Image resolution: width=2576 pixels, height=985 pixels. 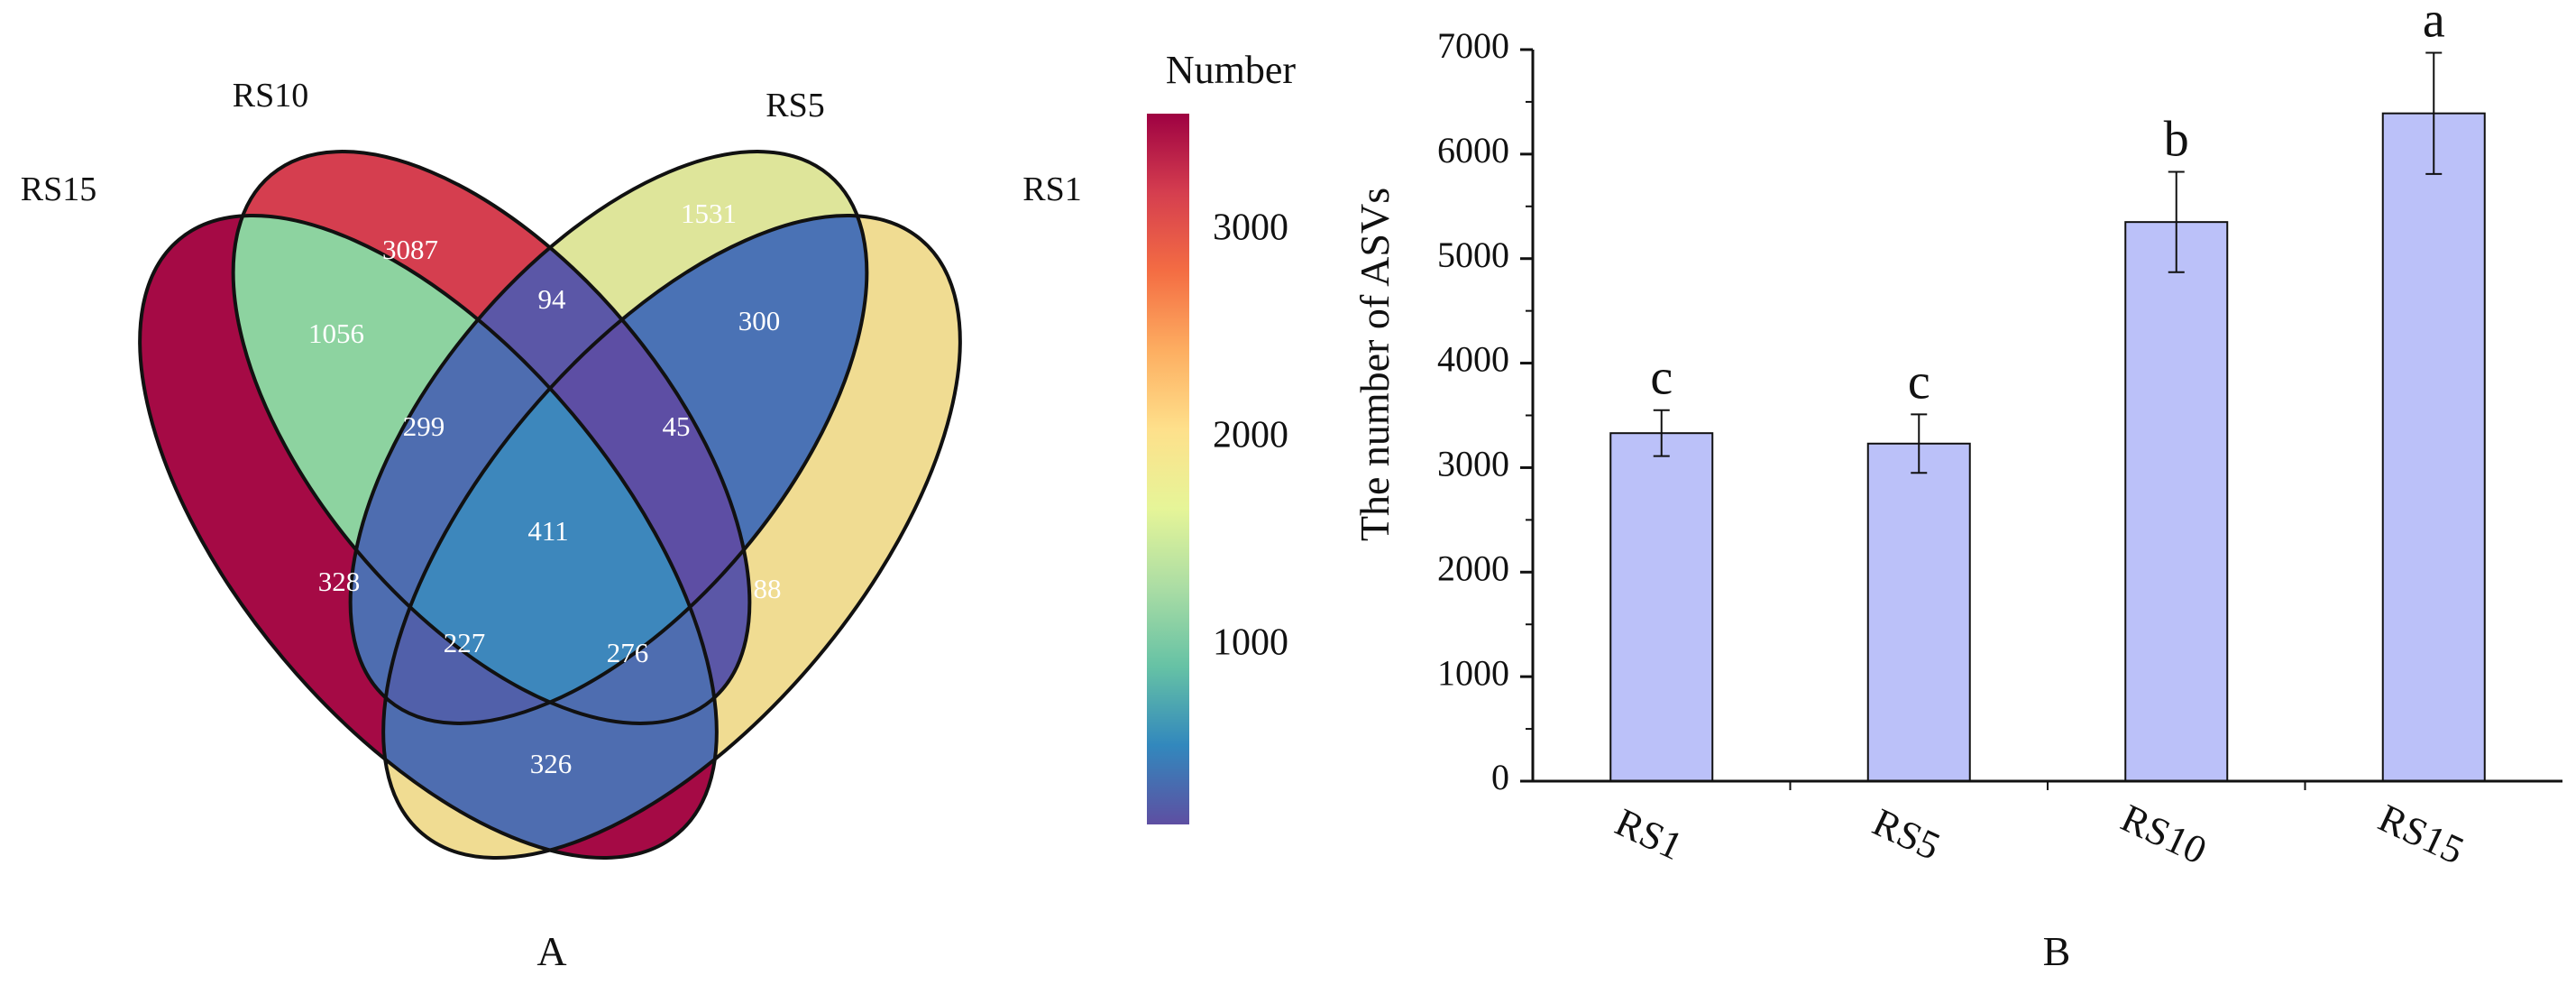 I want to click on y-tick-label: 6000, so click(x=1473, y=150).